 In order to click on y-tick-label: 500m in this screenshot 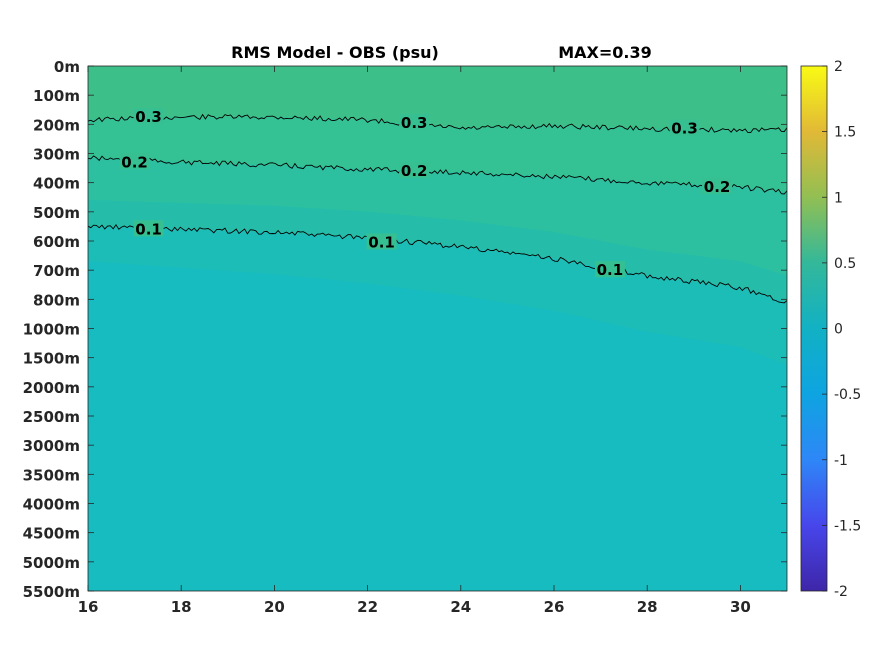, I will do `click(56, 213)`.